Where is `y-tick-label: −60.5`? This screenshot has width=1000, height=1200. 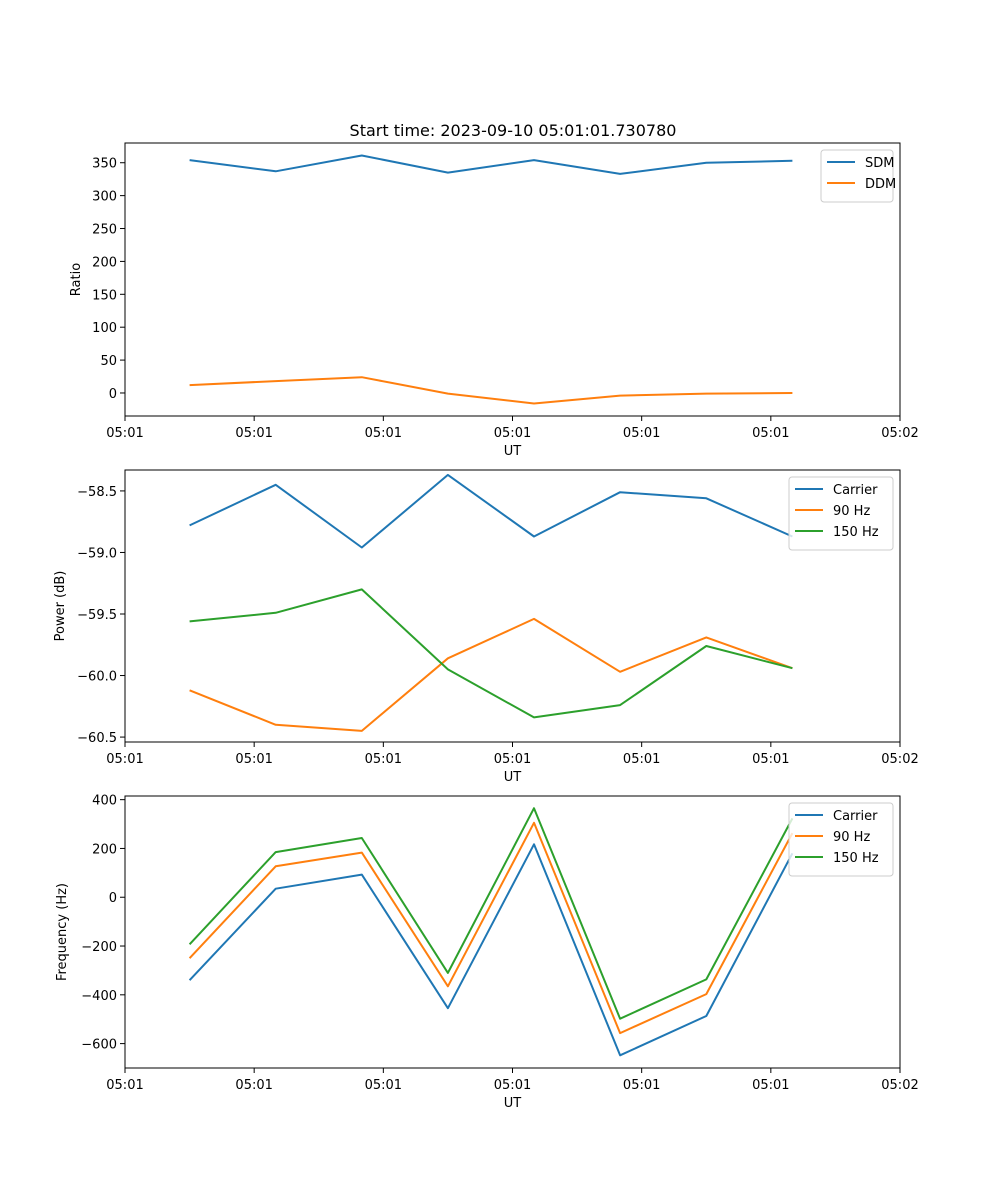
y-tick-label: −60.5 is located at coordinates (97, 738).